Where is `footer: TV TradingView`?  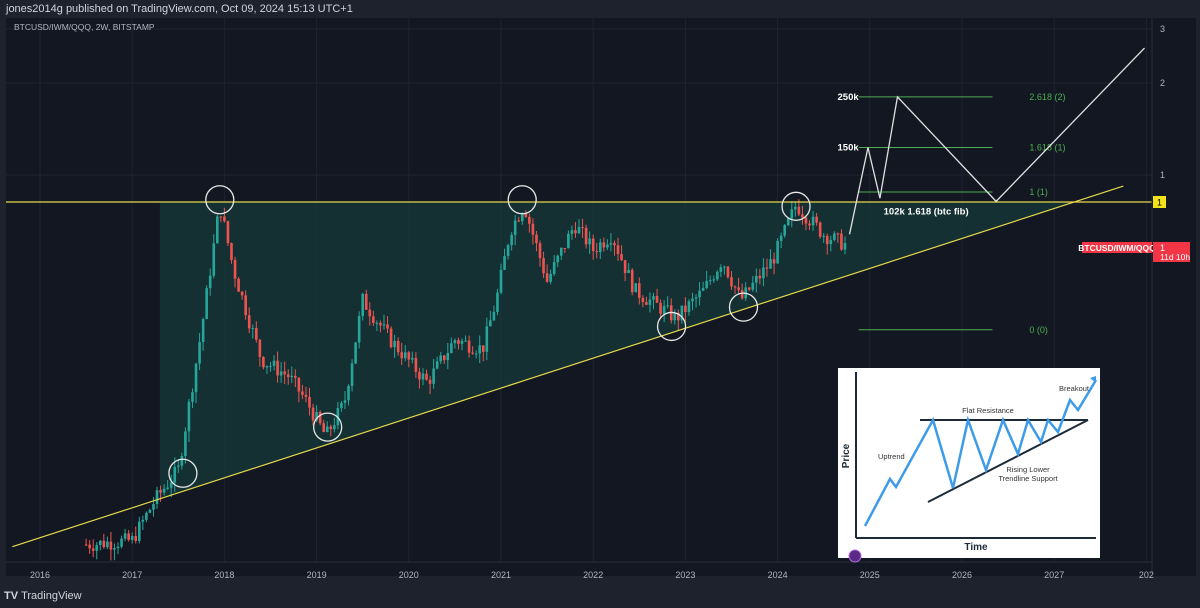
footer: TV TradingView is located at coordinates (600, 596).